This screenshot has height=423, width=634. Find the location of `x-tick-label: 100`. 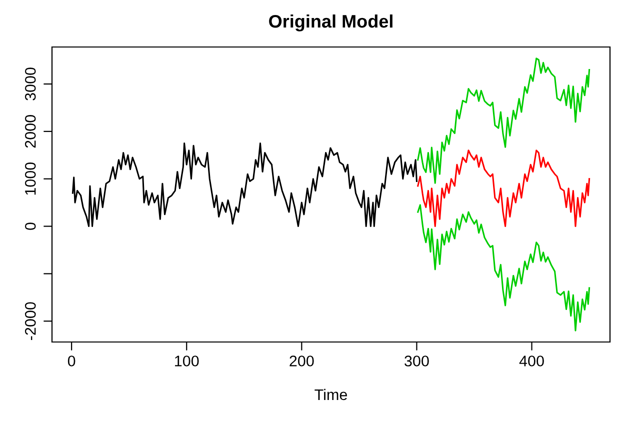

x-tick-label: 100 is located at coordinates (187, 361).